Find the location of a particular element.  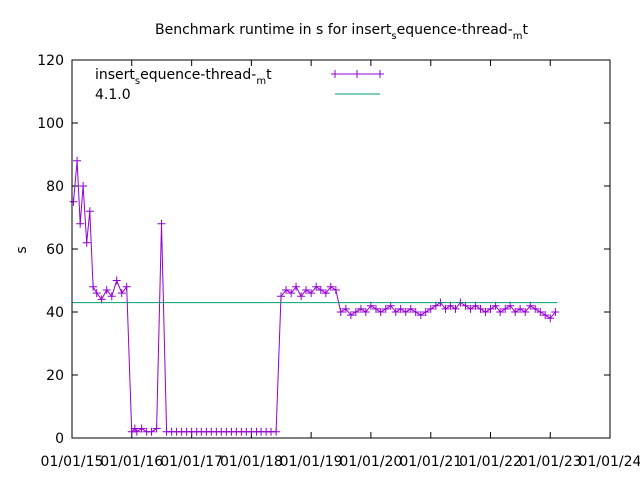

legend-label-series-1: insertsequence-thread-mt is located at coordinates (183, 77).